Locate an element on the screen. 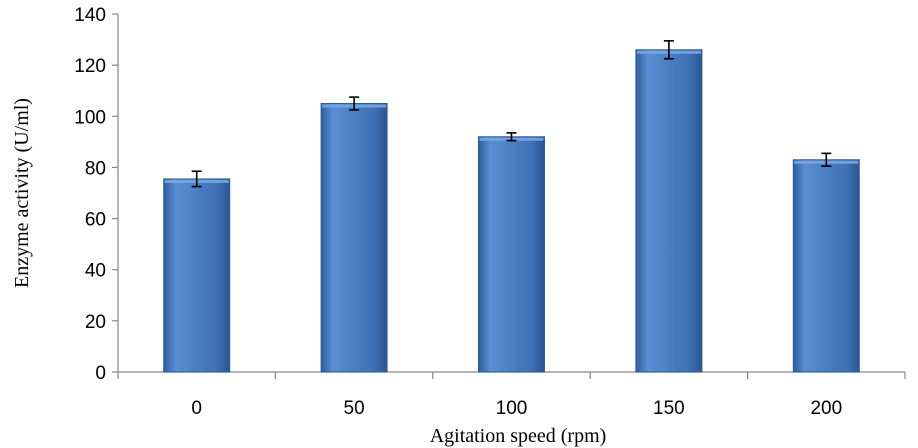 The width and height of the screenshot is (918, 448). y-tick-label: 40 is located at coordinates (95, 271).